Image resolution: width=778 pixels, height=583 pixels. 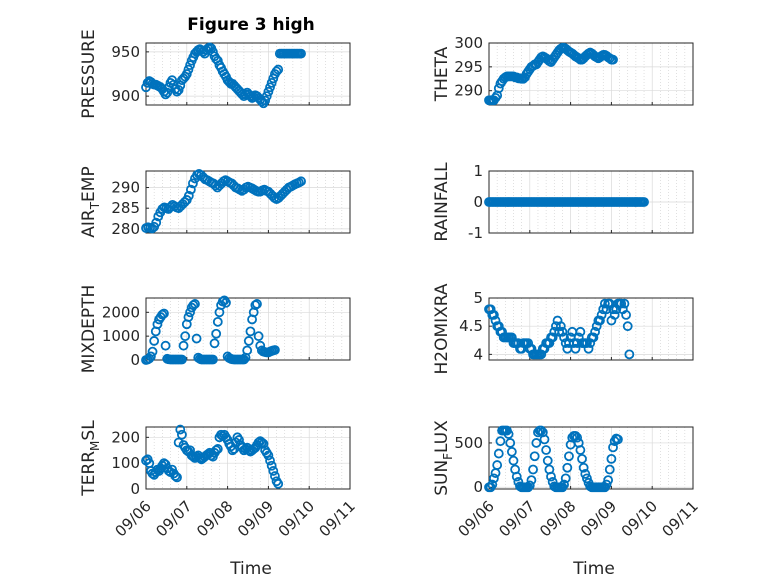 What do you see at coordinates (121, 336) in the screenshot?
I see `y-tick-label: 1000` at bounding box center [121, 336].